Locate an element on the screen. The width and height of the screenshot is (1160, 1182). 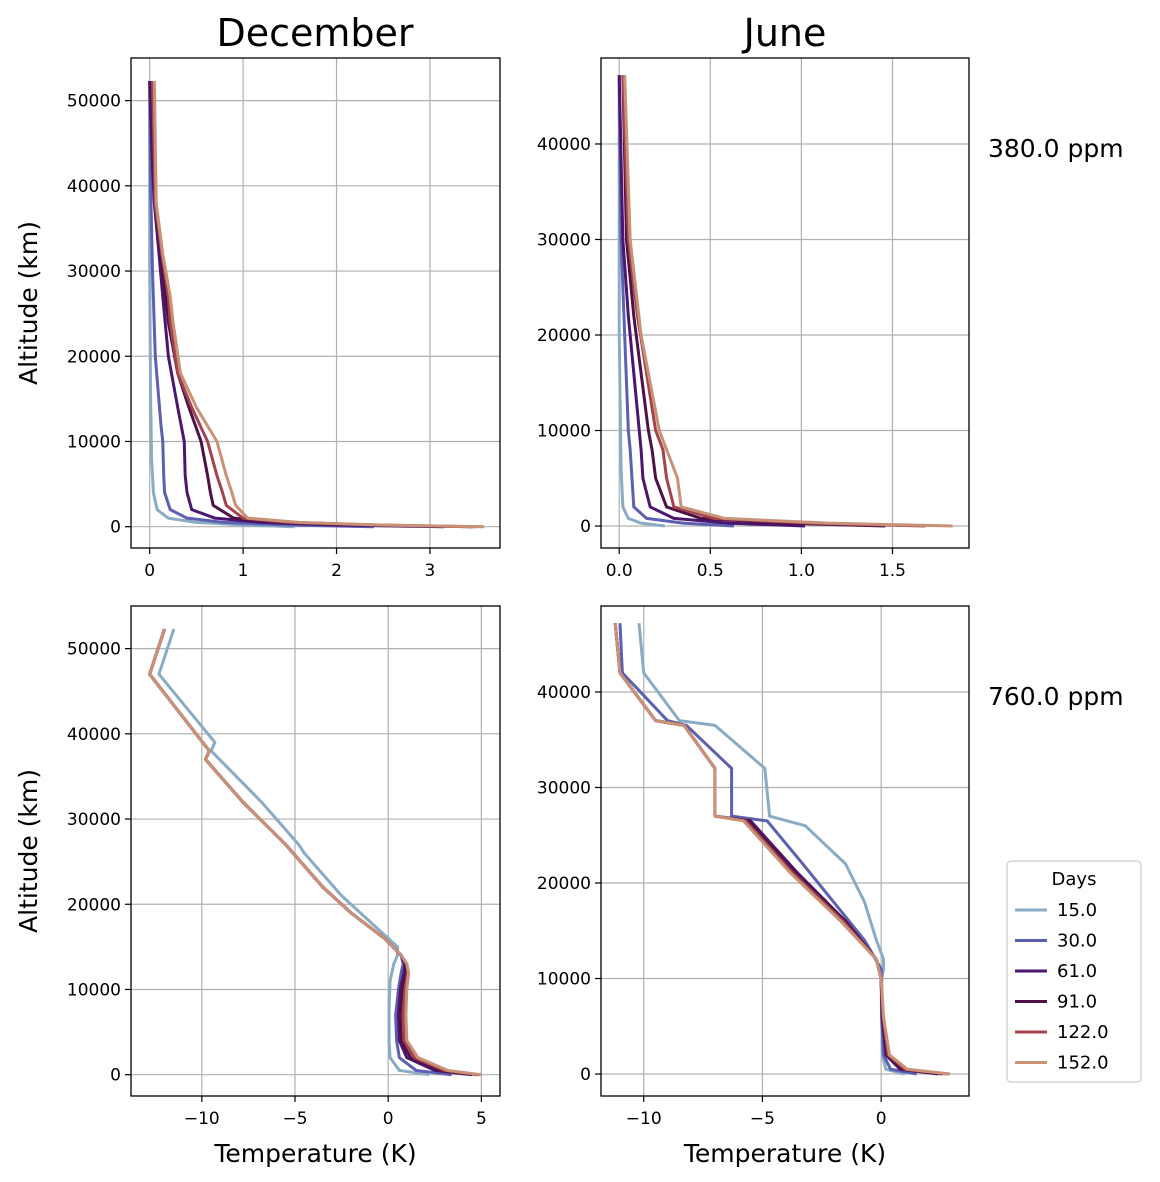
legend: Days 15.0 30.0 61.0 91.0 122.0 152.0 is located at coordinates (1074, 971).